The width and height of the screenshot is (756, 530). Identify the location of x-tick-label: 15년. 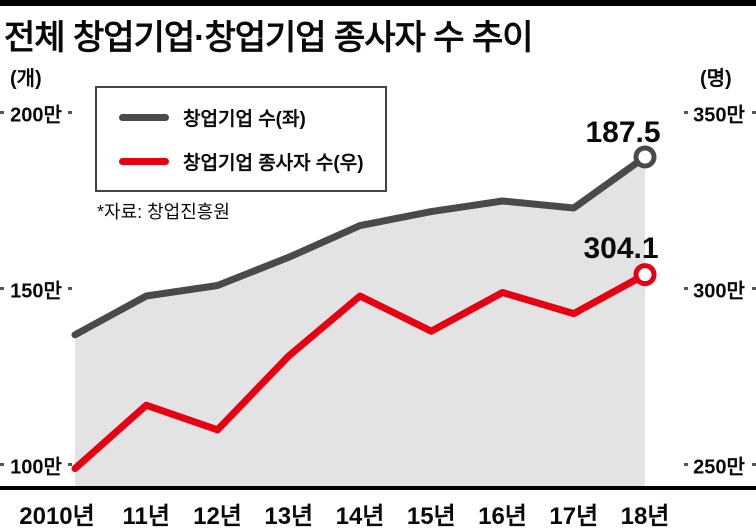
(431, 516).